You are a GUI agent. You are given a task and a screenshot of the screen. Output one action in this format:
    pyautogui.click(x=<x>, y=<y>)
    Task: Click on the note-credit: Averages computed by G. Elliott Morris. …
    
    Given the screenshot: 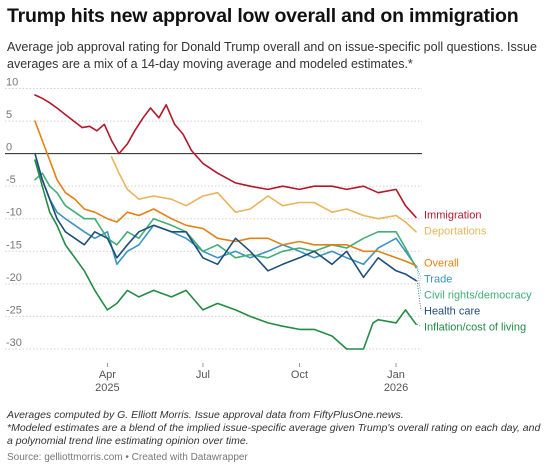 What is the action you would take?
    pyautogui.click(x=205, y=415)
    